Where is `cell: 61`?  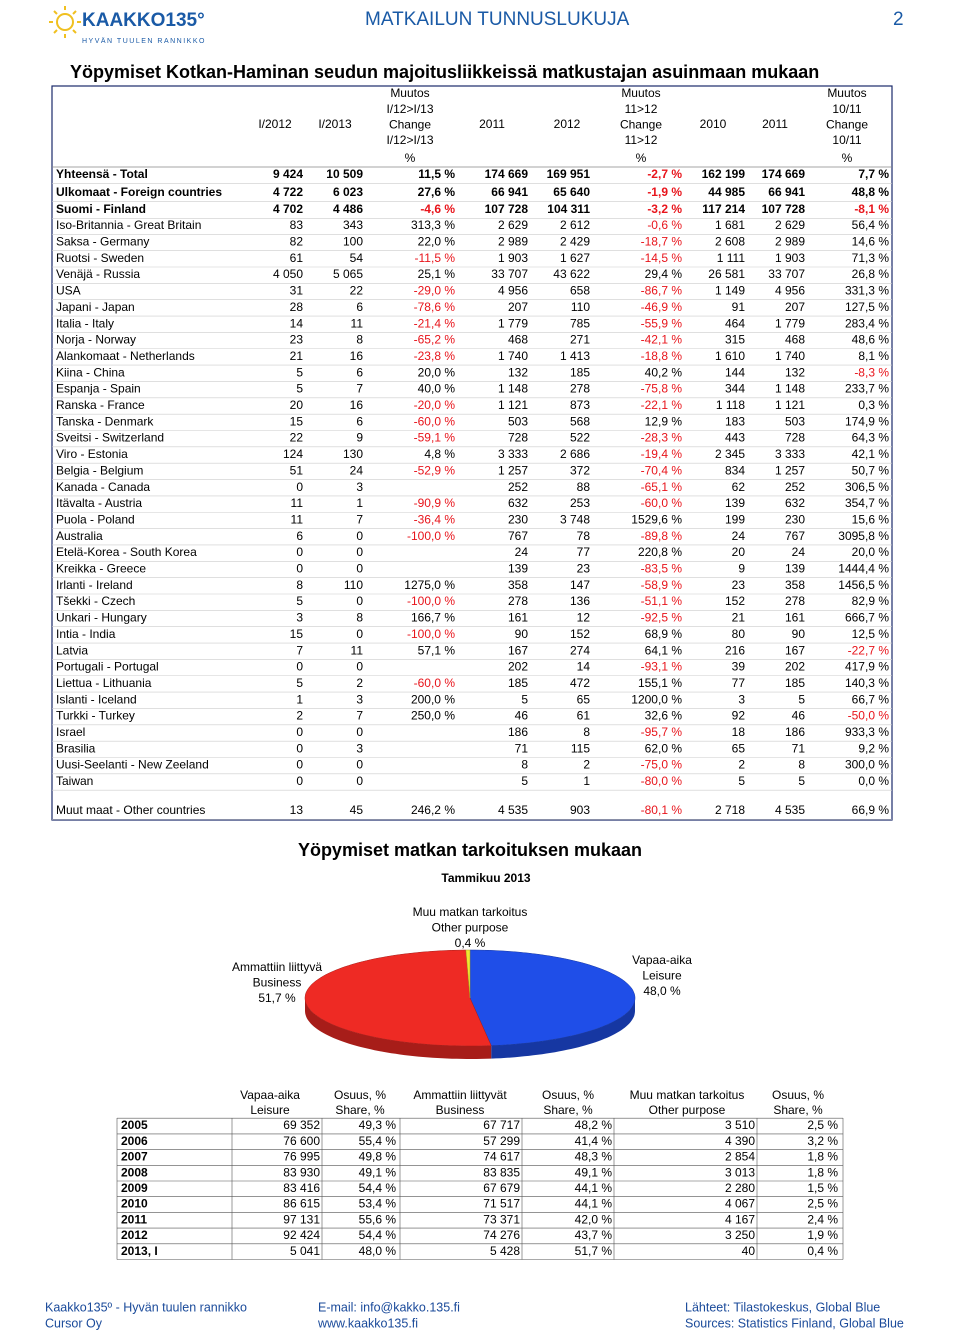 cell: 61 is located at coordinates (584, 716).